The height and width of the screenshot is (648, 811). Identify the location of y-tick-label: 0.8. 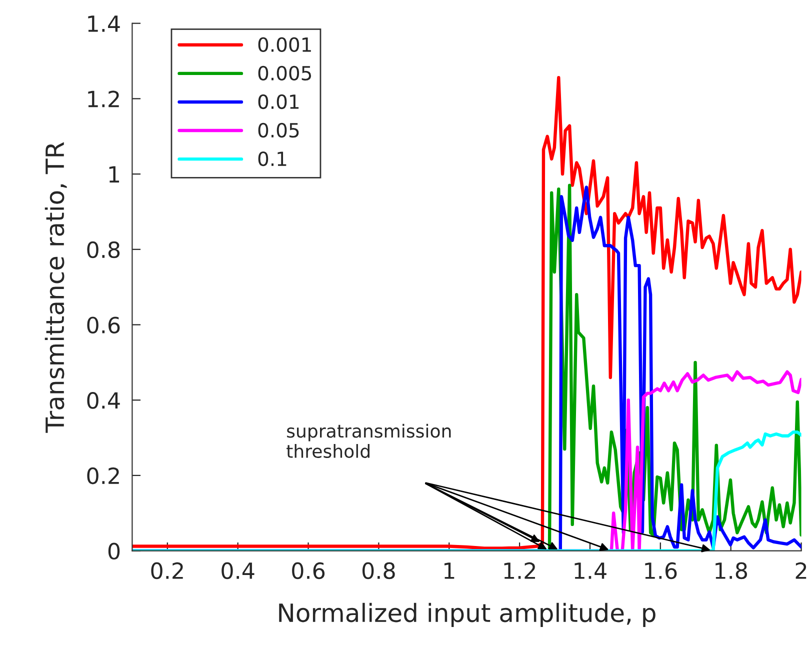
(103, 249).